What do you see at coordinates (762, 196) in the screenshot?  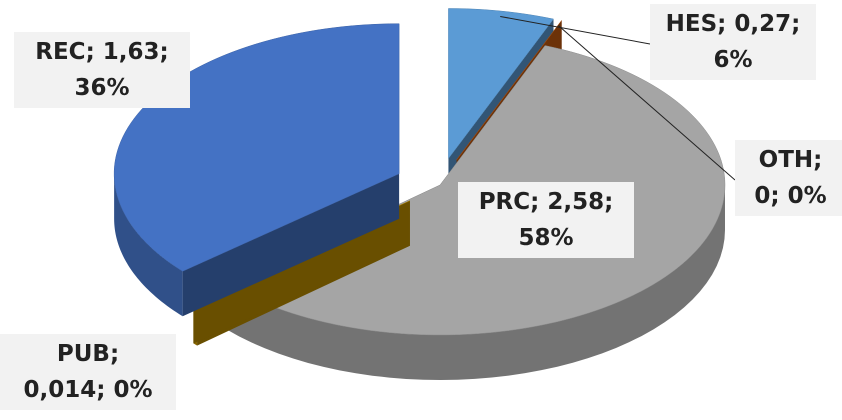 I see `value: 0` at bounding box center [762, 196].